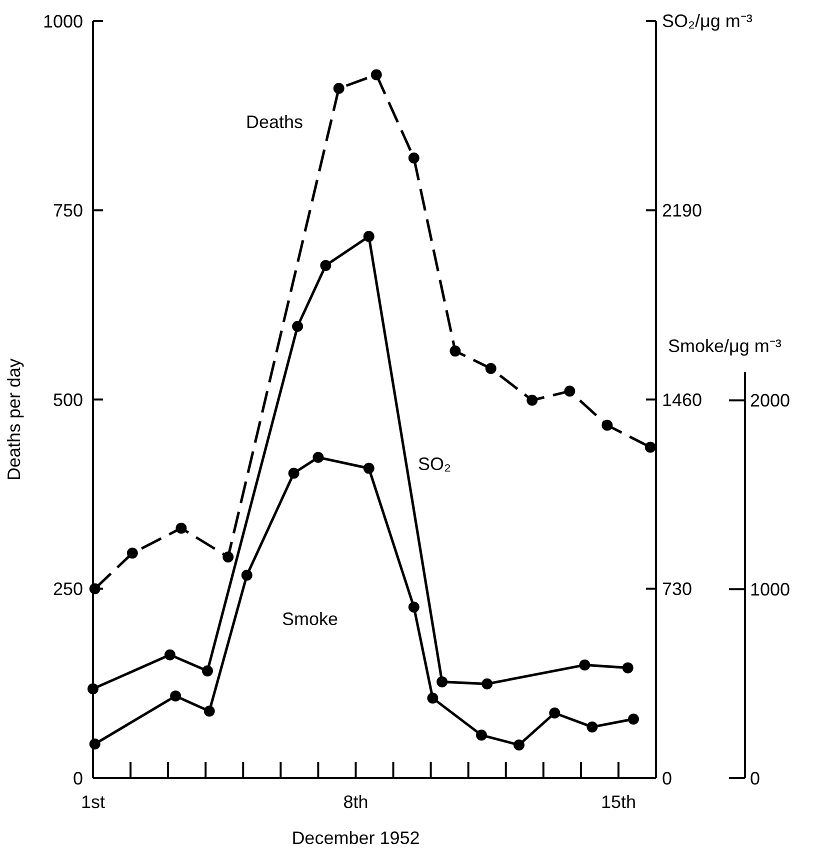  Describe the element at coordinates (77, 778) in the screenshot. I see `y-tick-label: 0` at that location.